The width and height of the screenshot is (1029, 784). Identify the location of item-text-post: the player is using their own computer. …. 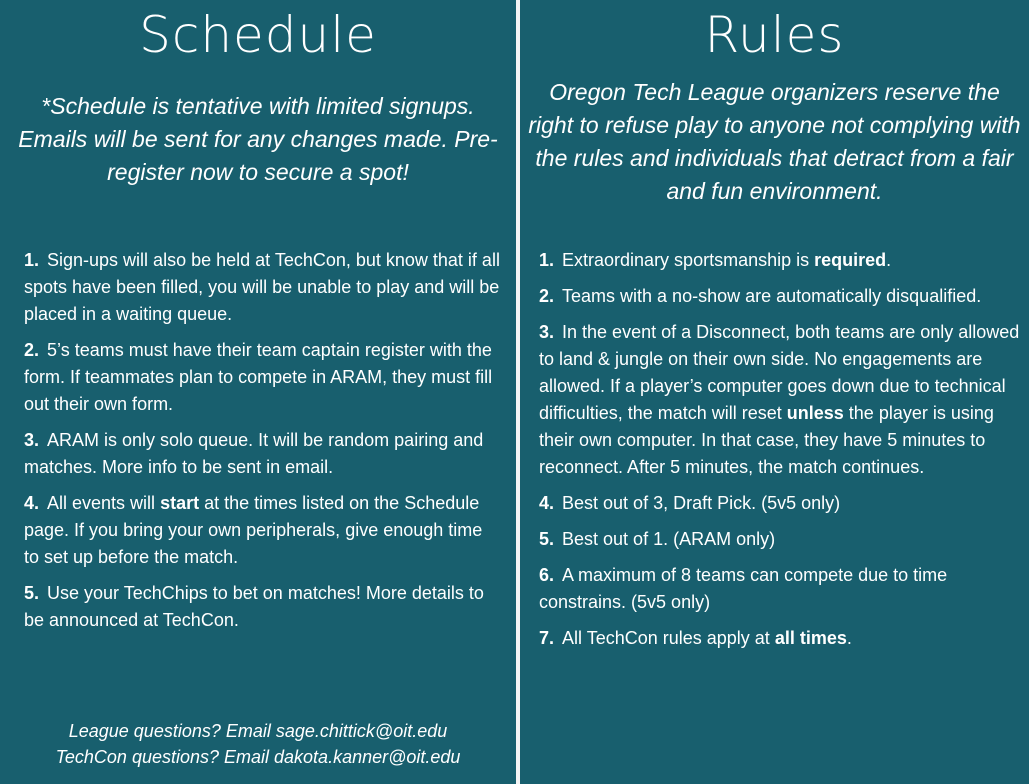
(766, 440).